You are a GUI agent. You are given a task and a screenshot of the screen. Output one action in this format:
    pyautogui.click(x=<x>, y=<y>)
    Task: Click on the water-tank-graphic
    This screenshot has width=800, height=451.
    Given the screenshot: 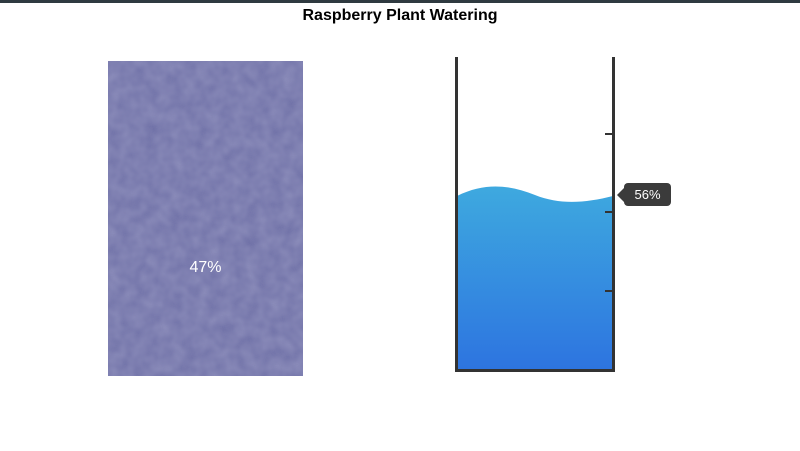 What is the action you would take?
    pyautogui.click(x=535, y=214)
    